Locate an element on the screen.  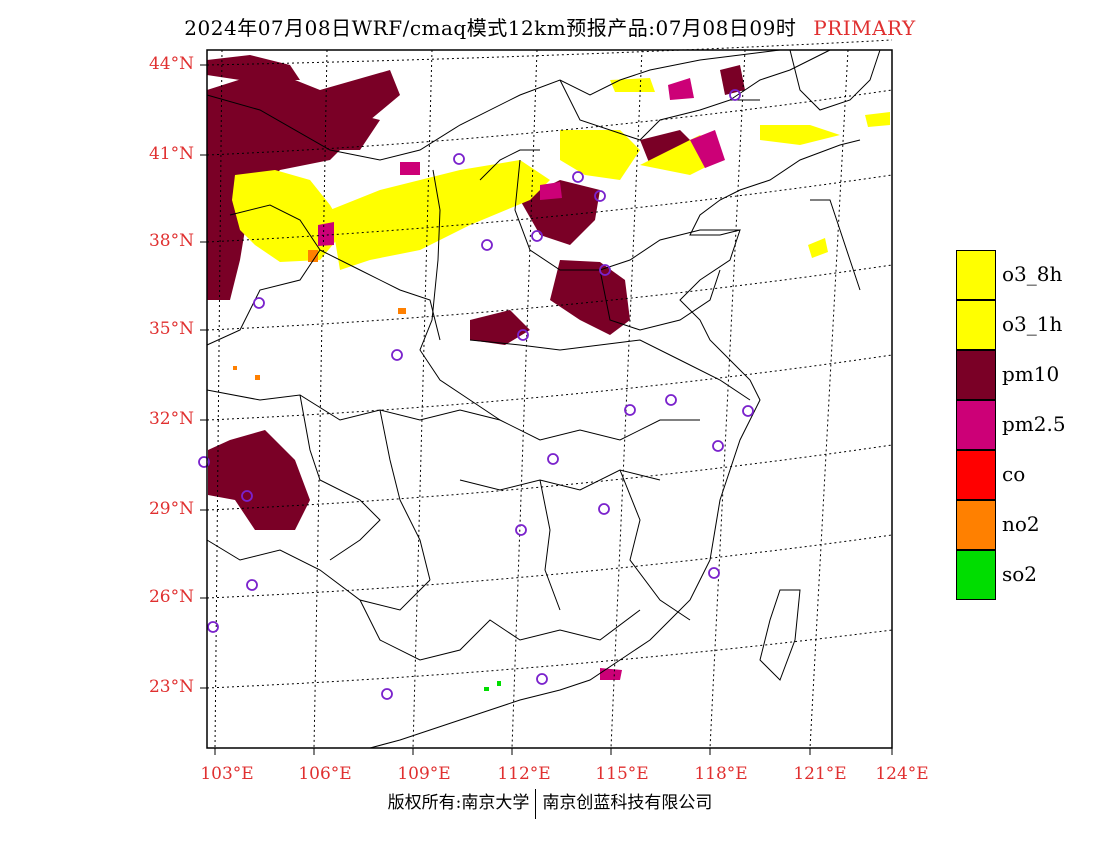
copyright-left: 版权所有:南京大学 is located at coordinates (458, 803).